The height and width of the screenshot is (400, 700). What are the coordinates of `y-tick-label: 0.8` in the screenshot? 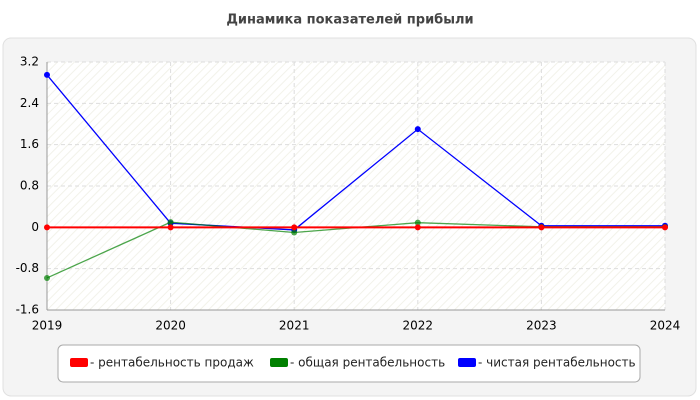 It's located at (29, 186).